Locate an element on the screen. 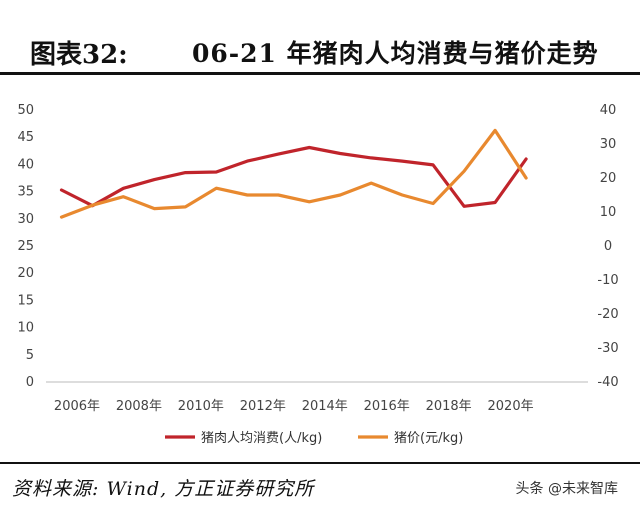  figure-title: 06-21 年猪肉人均消费与猪价走势 is located at coordinates (395, 53).